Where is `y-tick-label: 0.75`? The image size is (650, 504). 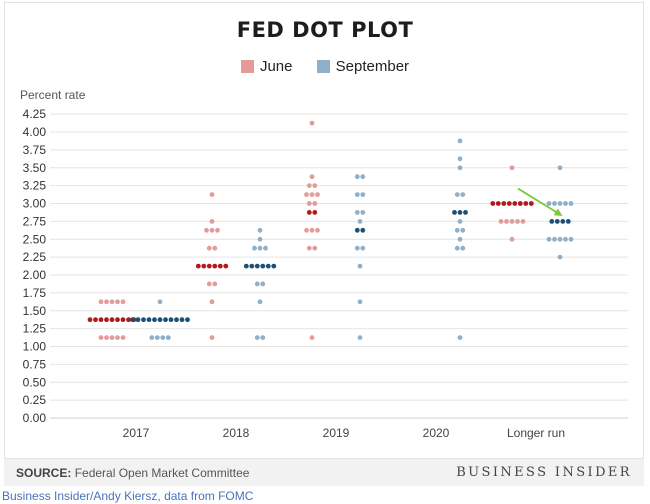 y-tick-label: 0.75 is located at coordinates (35, 364).